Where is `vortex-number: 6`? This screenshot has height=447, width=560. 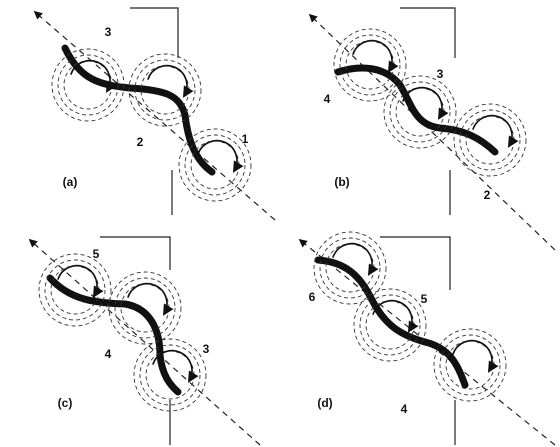
vortex-number: 6 is located at coordinates (312, 297).